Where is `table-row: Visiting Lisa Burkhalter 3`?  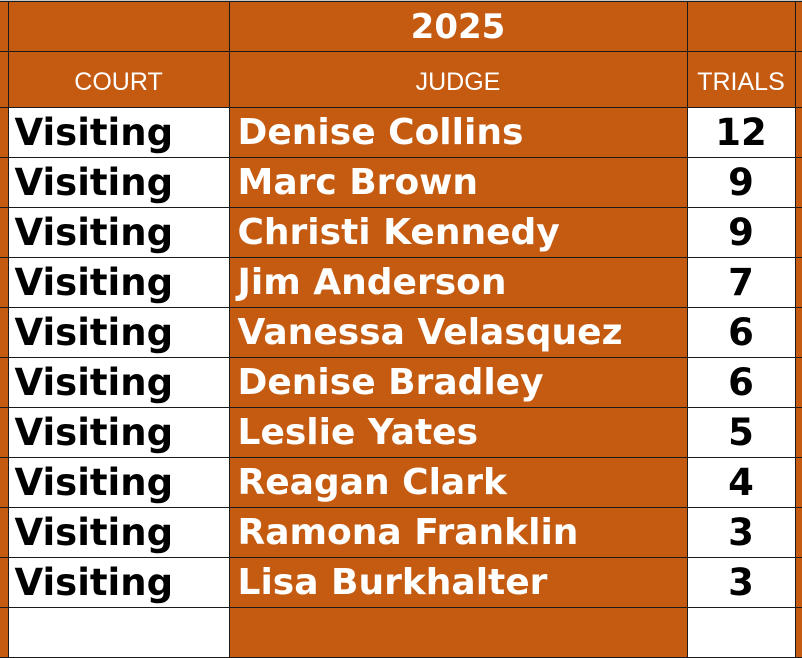 table-row: Visiting Lisa Burkhalter 3 is located at coordinates (401, 582).